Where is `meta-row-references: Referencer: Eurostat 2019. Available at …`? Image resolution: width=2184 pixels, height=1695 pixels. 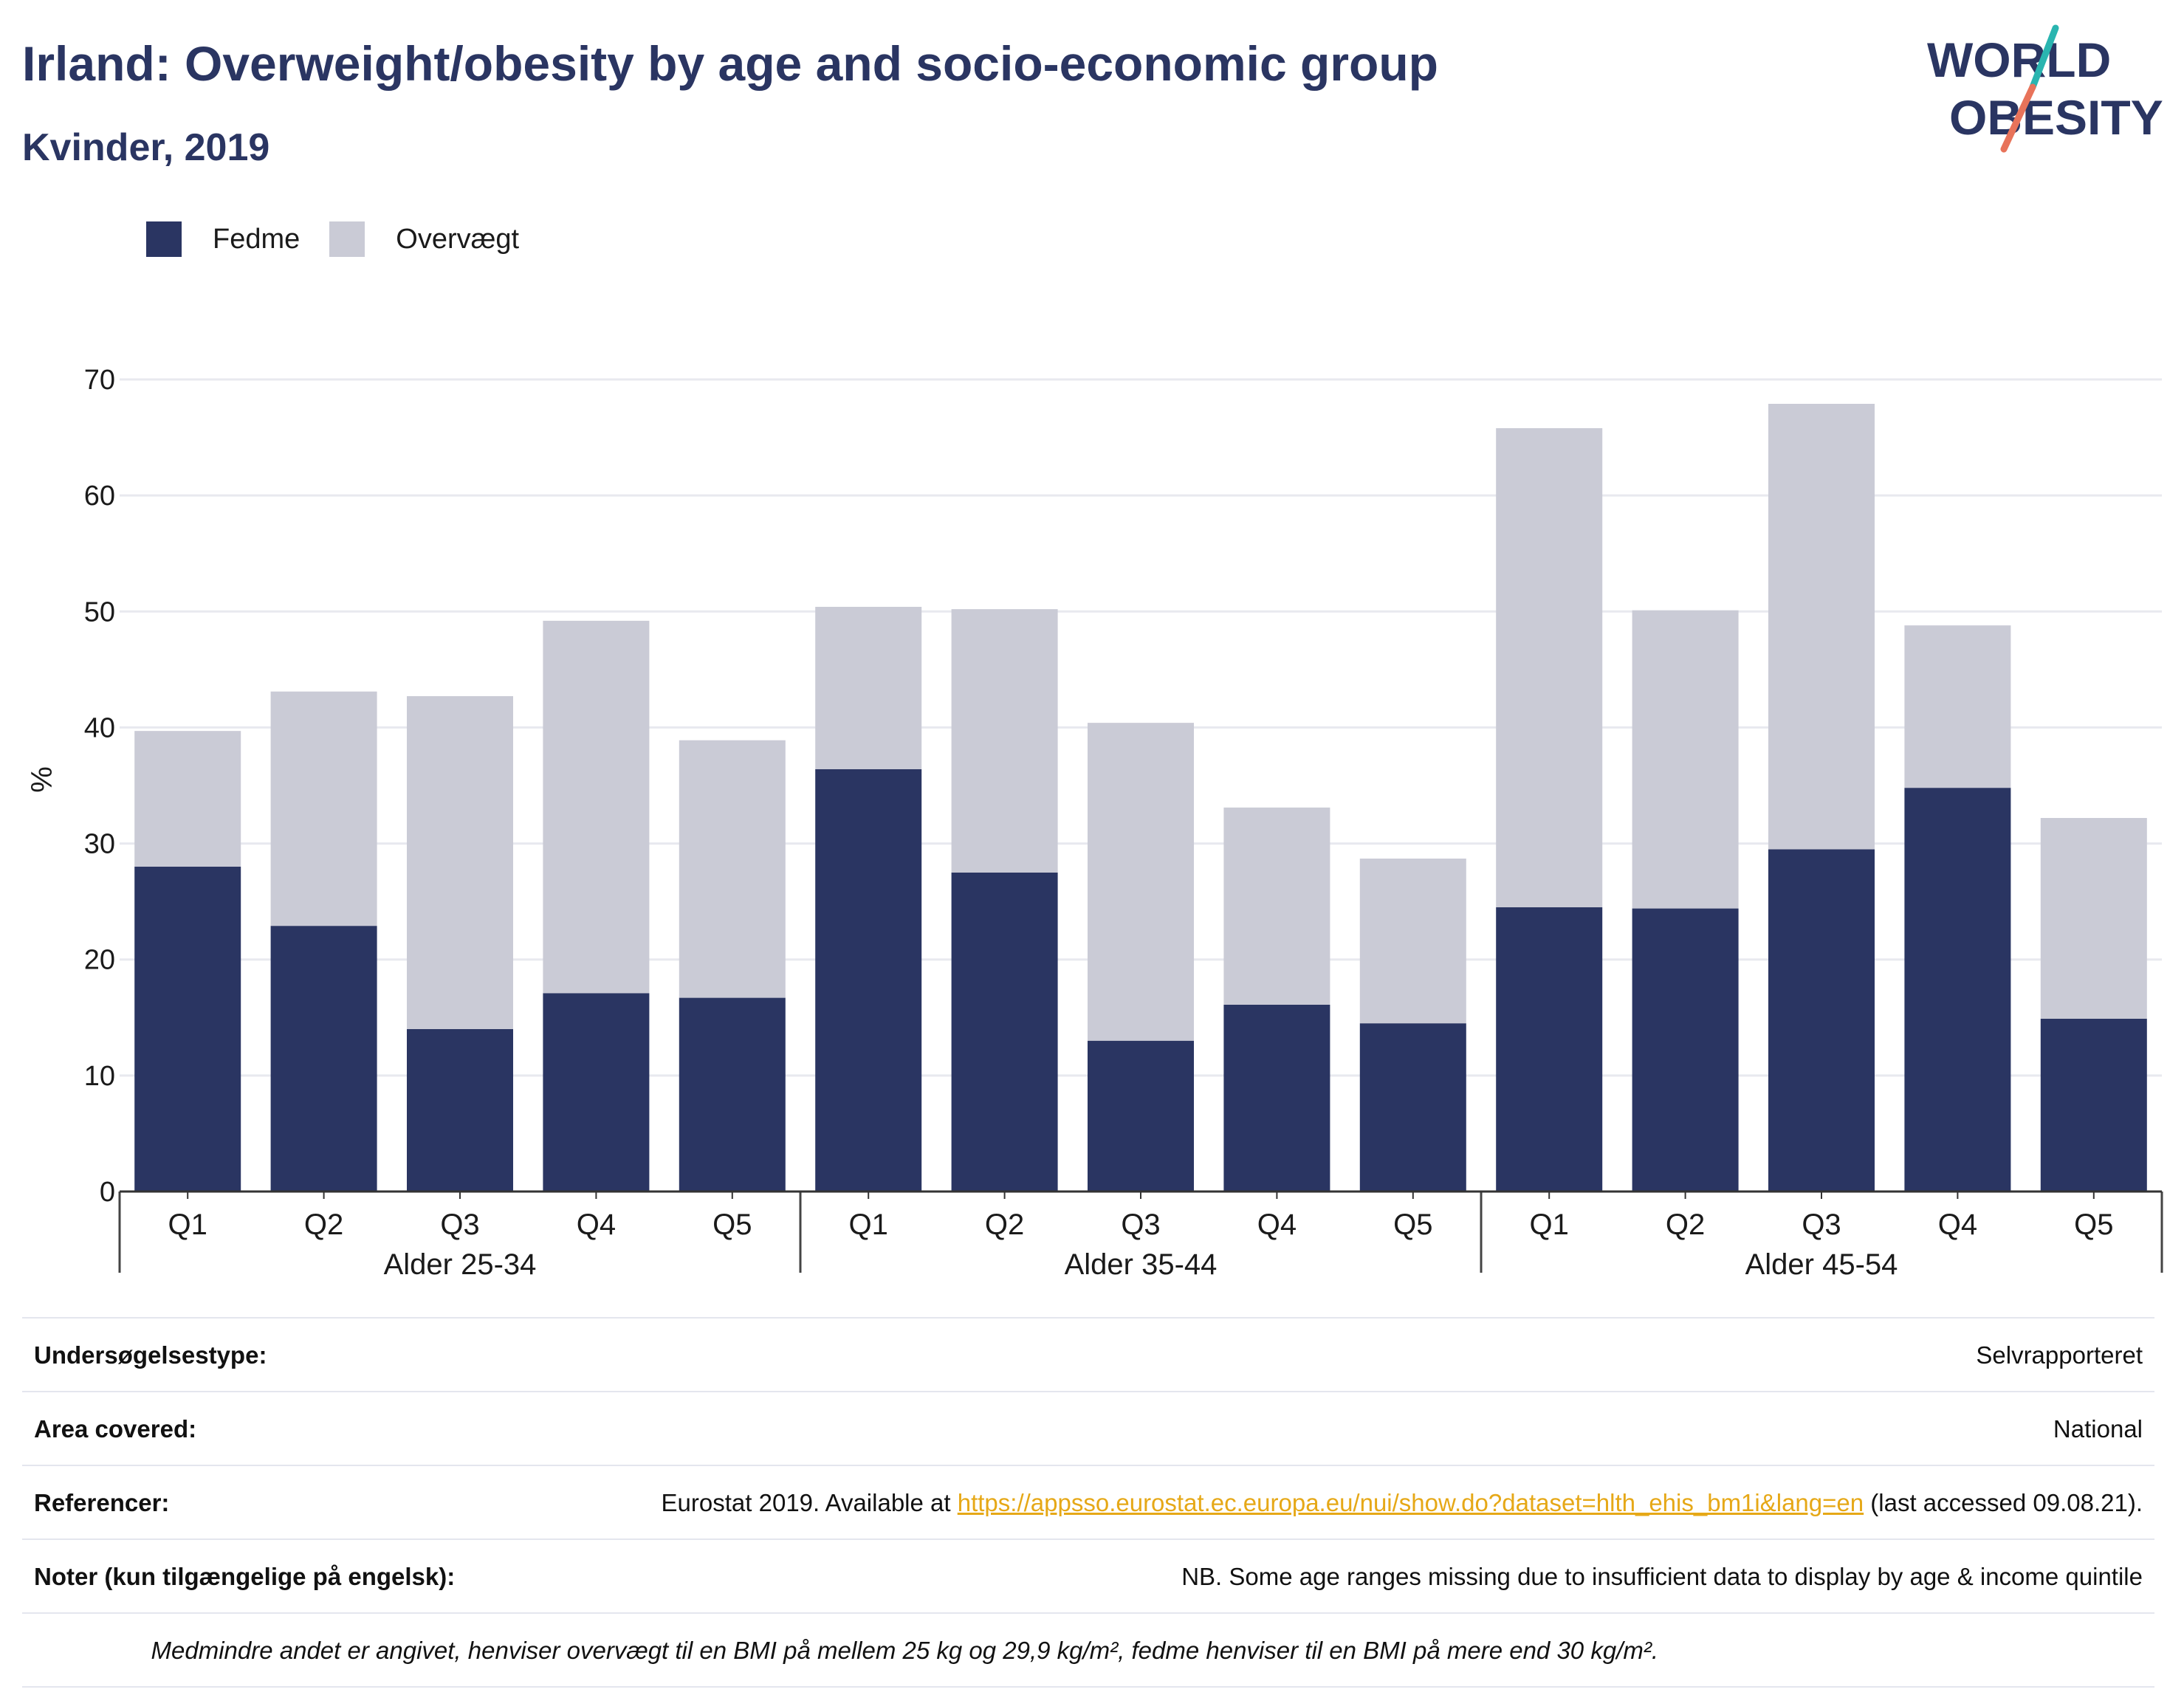
meta-row-references: Referencer: Eurostat 2019. Available at … is located at coordinates (1088, 1501).